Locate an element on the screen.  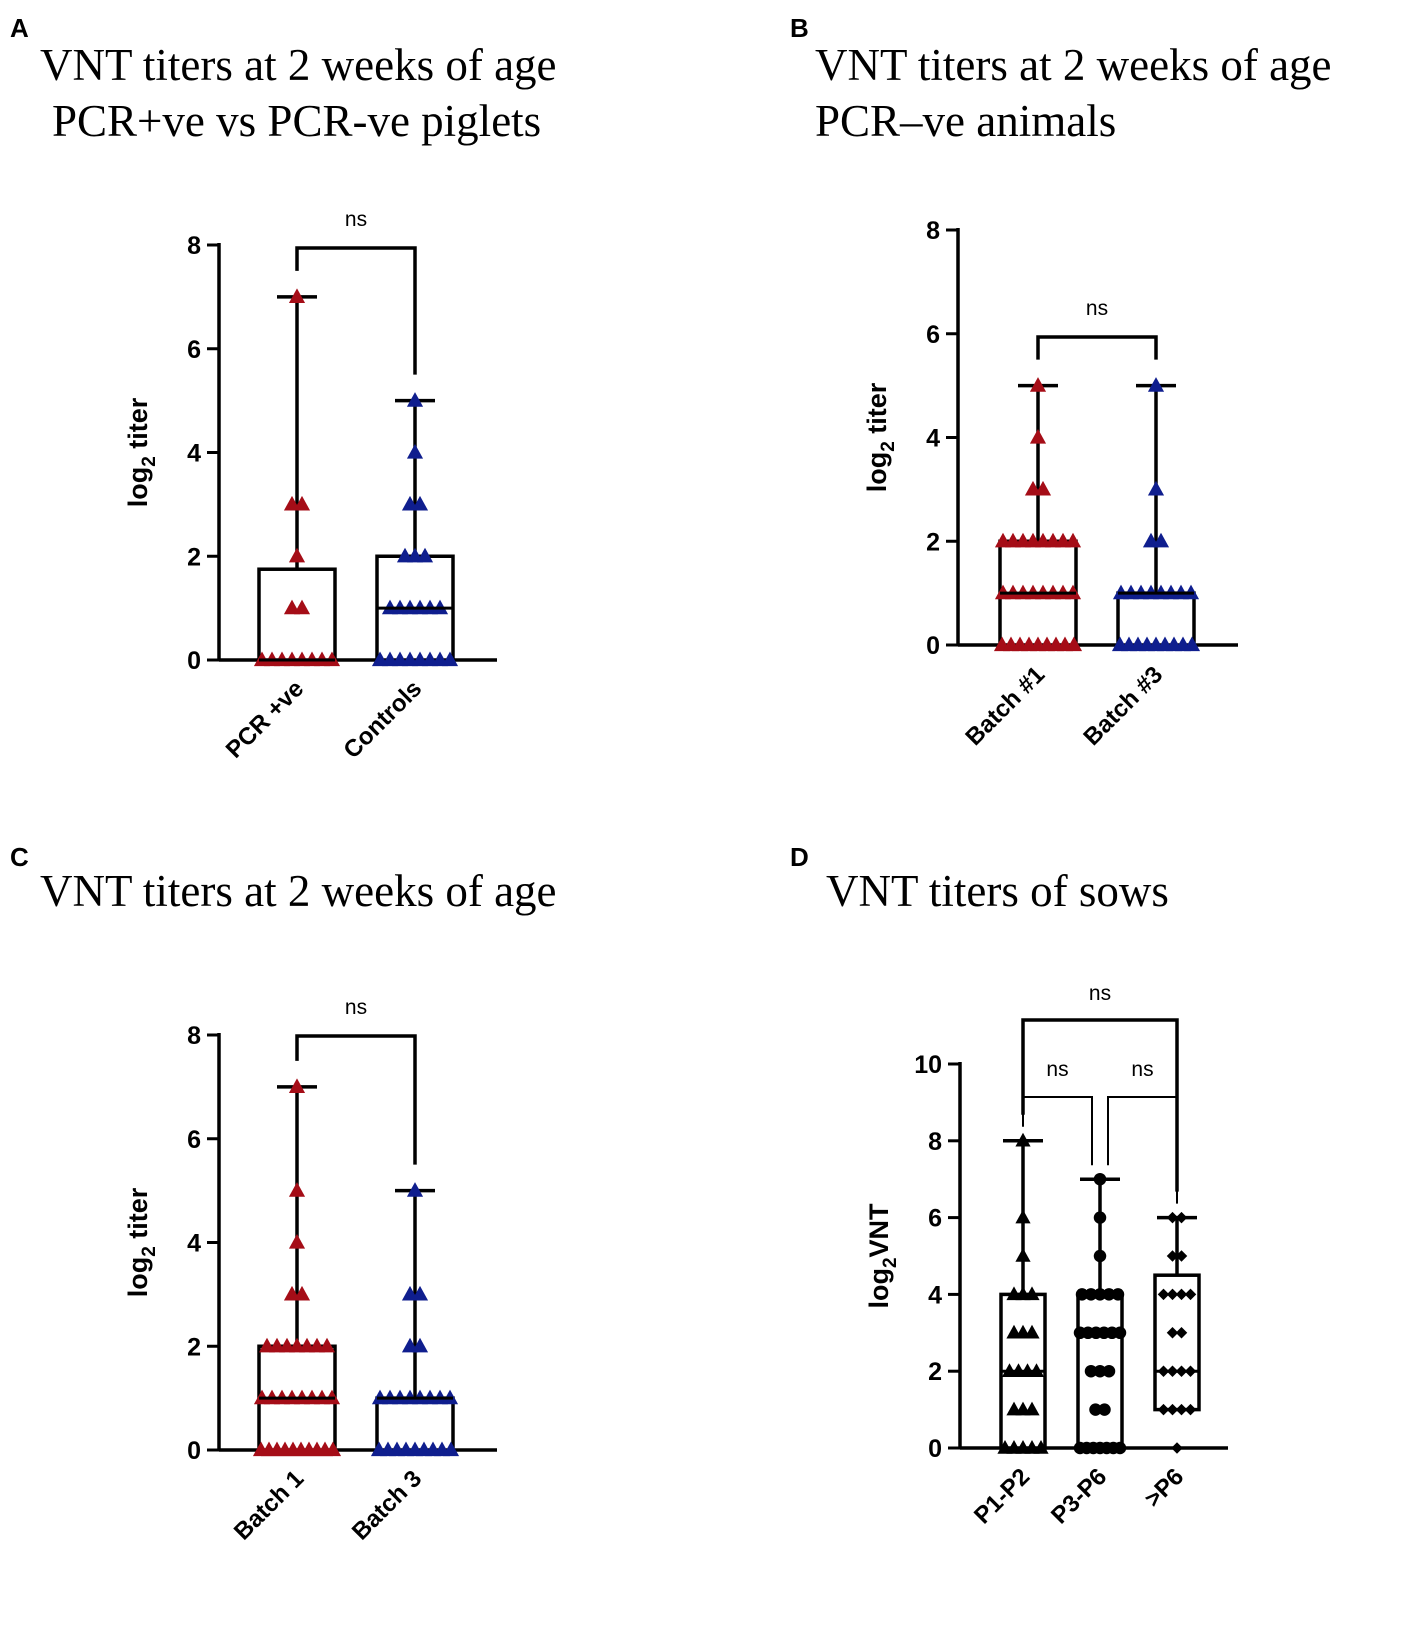
series-1: P3-P6 is located at coordinates (1086, 1350).